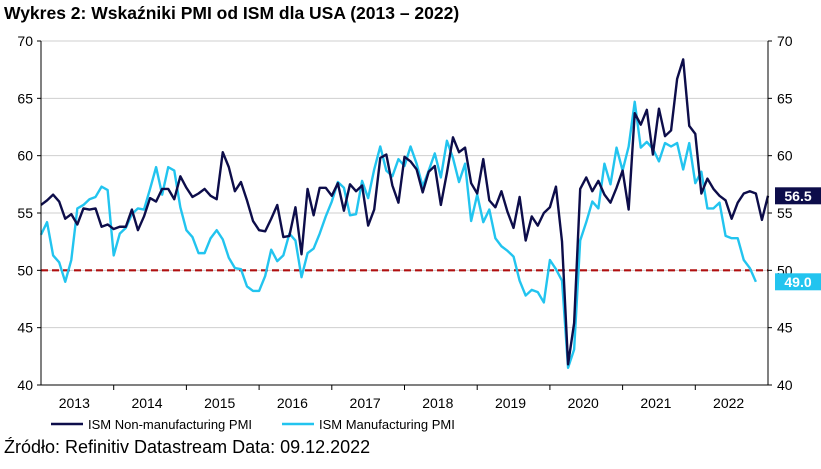 The height and width of the screenshot is (469, 821). I want to click on end-labels: 56.5 49.0, so click(798, 239).